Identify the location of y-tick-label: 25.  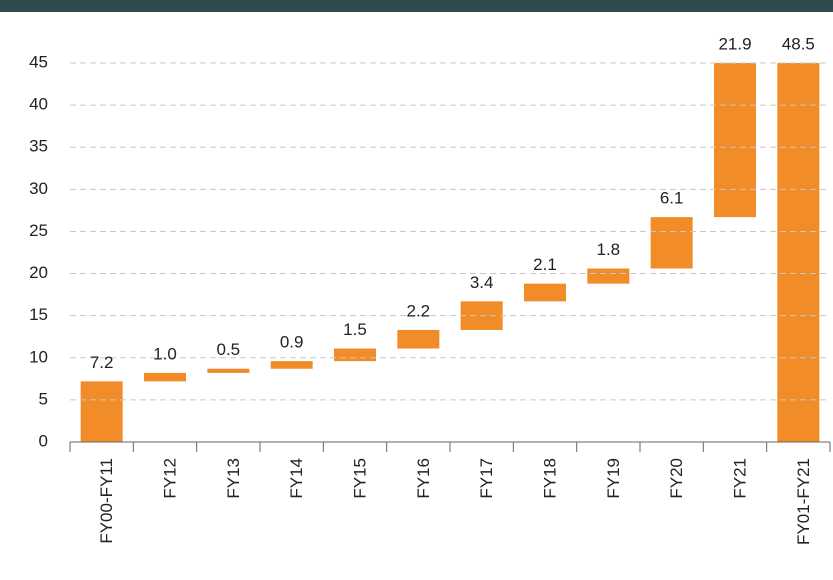
(38, 230).